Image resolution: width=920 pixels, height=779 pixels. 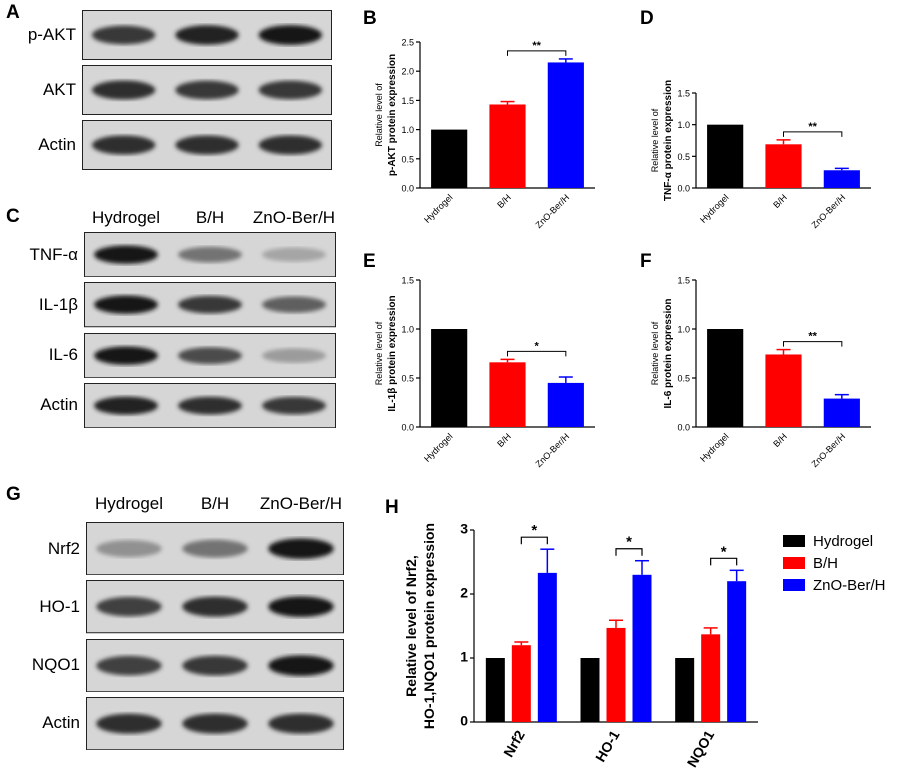 What do you see at coordinates (301, 503) in the screenshot?
I see `blot-g-header-zno-ber-h: ZnO-Ber/H` at bounding box center [301, 503].